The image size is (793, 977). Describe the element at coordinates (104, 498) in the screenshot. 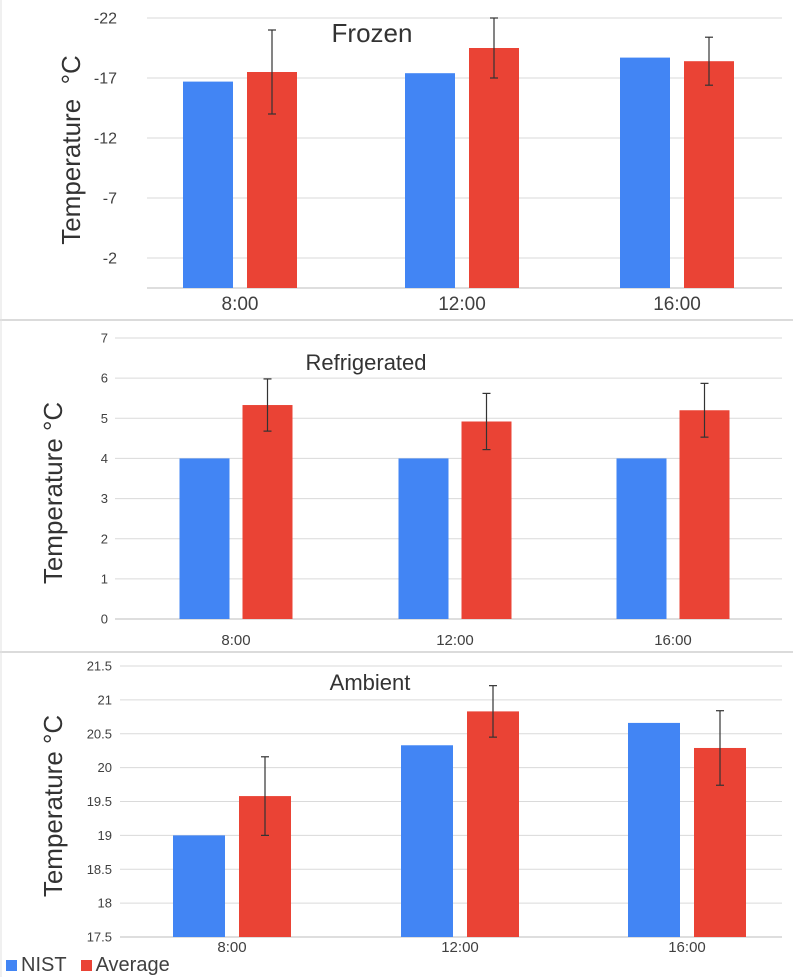

I see `y-tick-label: 3` at that location.